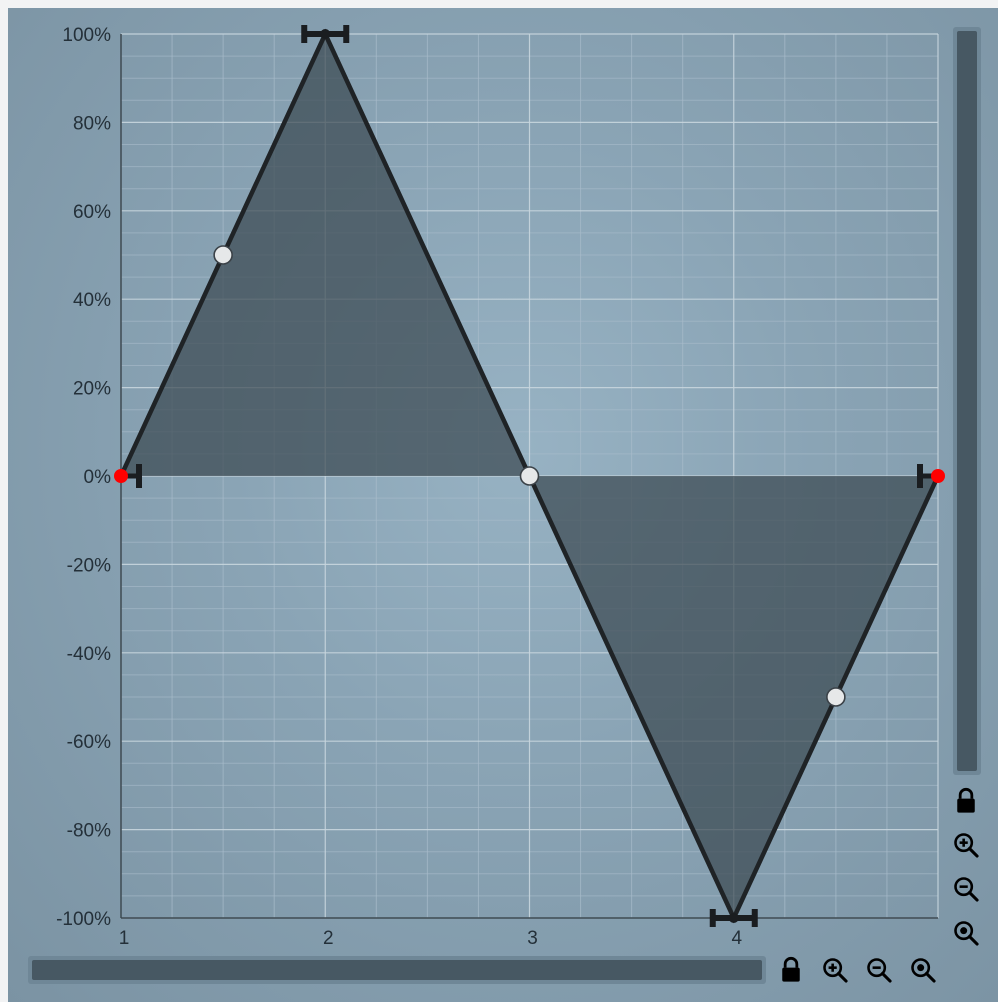  I want to click on x-tick-label: 3, so click(532, 938).